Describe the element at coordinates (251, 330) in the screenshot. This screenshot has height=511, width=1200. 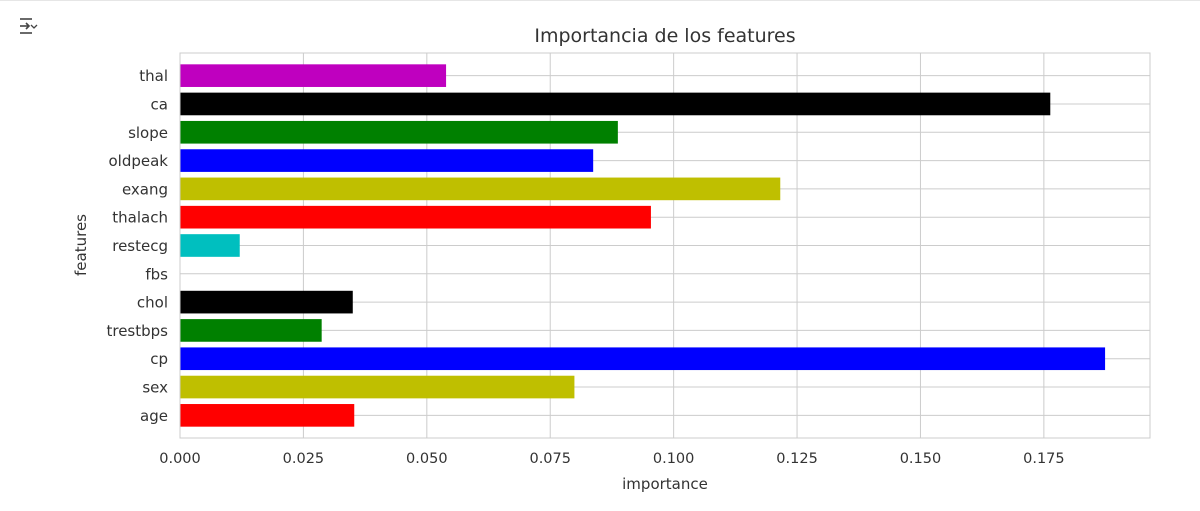
I see `bar-trestbps` at that location.